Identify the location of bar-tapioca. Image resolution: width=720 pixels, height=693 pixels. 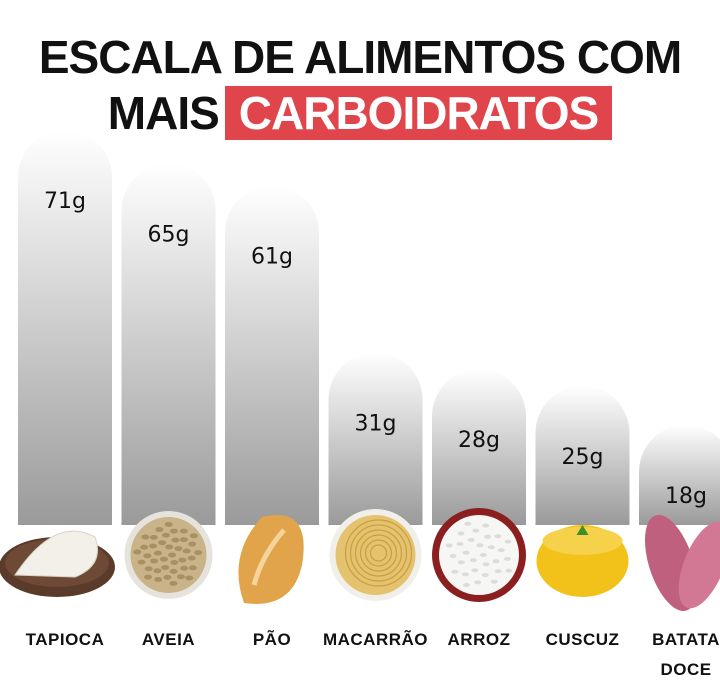
(65, 327).